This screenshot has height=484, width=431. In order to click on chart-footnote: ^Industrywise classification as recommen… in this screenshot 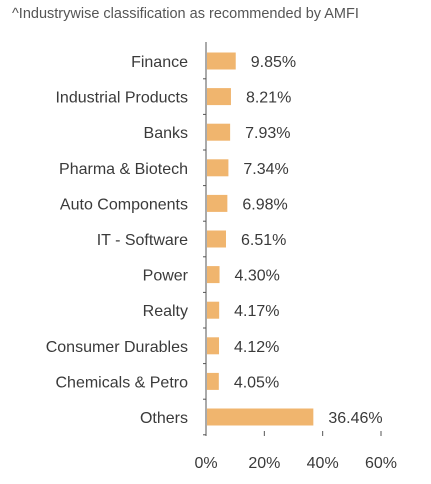, I will do `click(185, 14)`.